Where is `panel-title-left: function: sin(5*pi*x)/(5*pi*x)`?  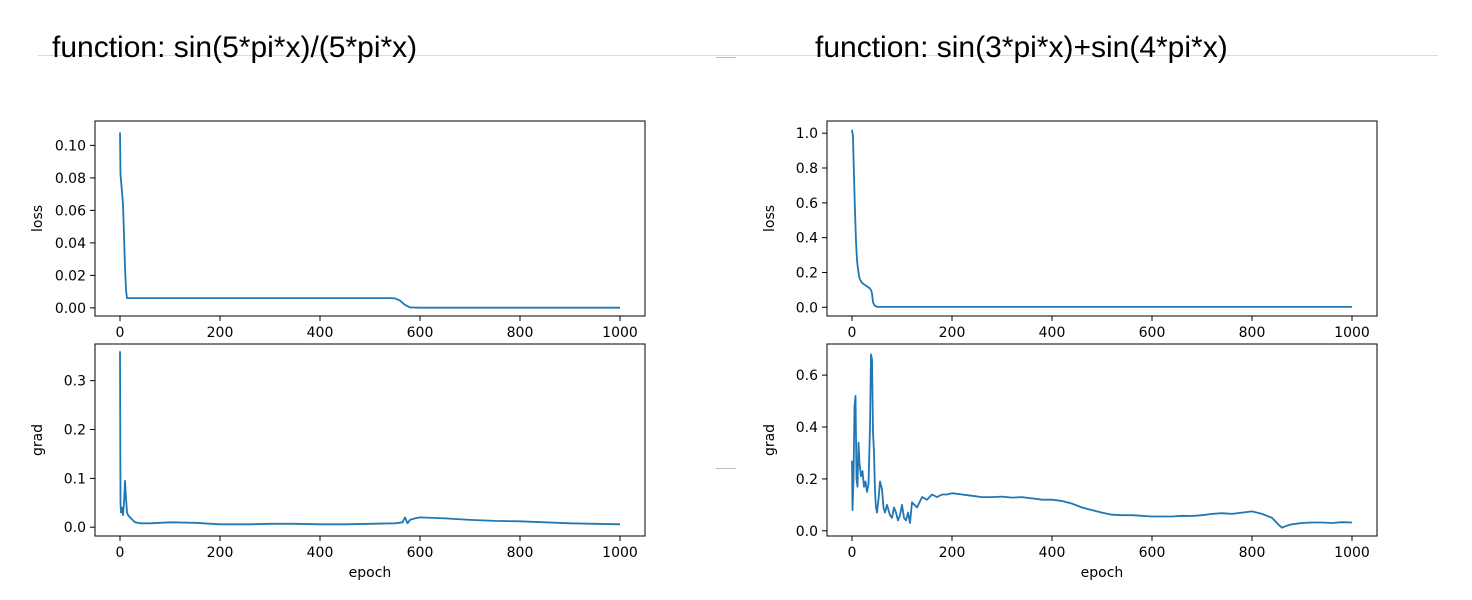
panel-title-left: function: sin(5*pi*x)/(5*pi*x) is located at coordinates (235, 47).